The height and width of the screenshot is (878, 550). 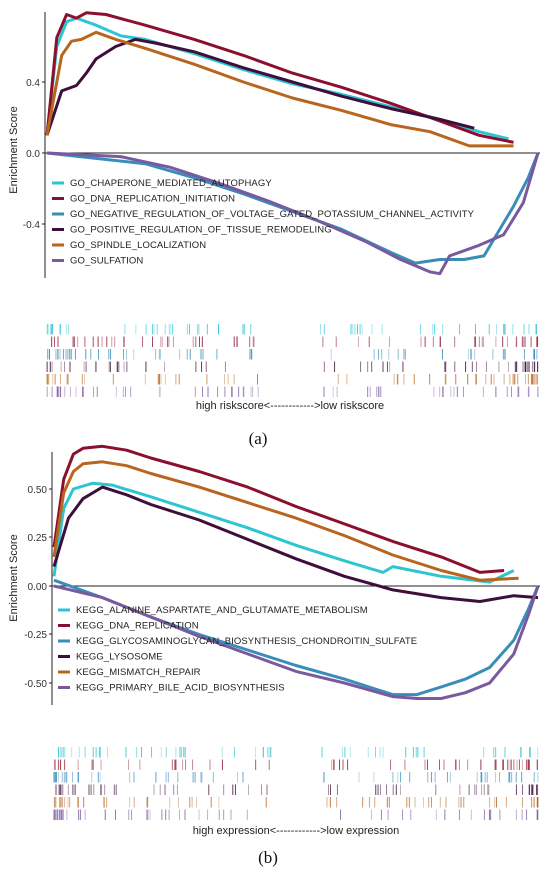 What do you see at coordinates (35, 684) in the screenshot?
I see `y-tick-label: -0.50` at bounding box center [35, 684].